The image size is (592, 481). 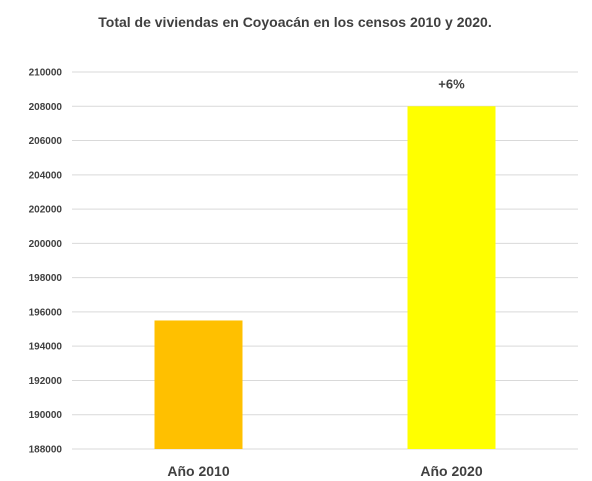 What do you see at coordinates (198, 471) in the screenshot?
I see `x-category-label: Año 2010` at bounding box center [198, 471].